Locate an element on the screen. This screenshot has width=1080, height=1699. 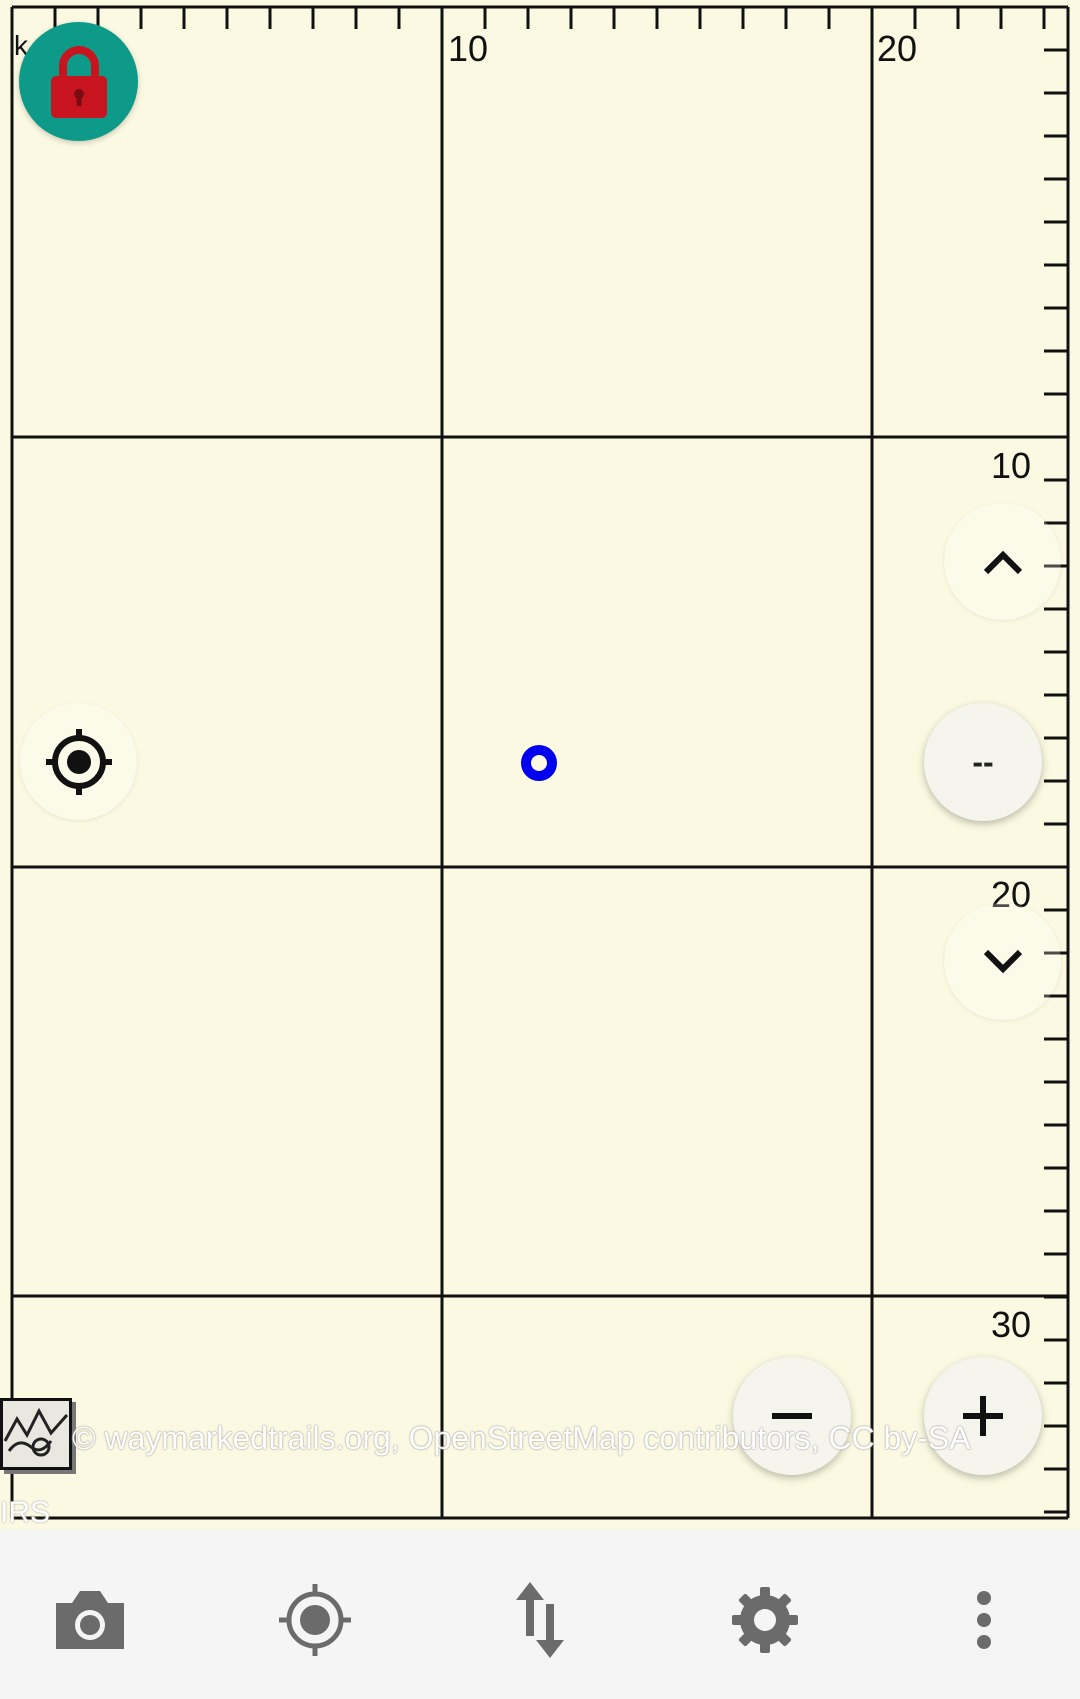
zoom-in-button is located at coordinates (983, 1416).